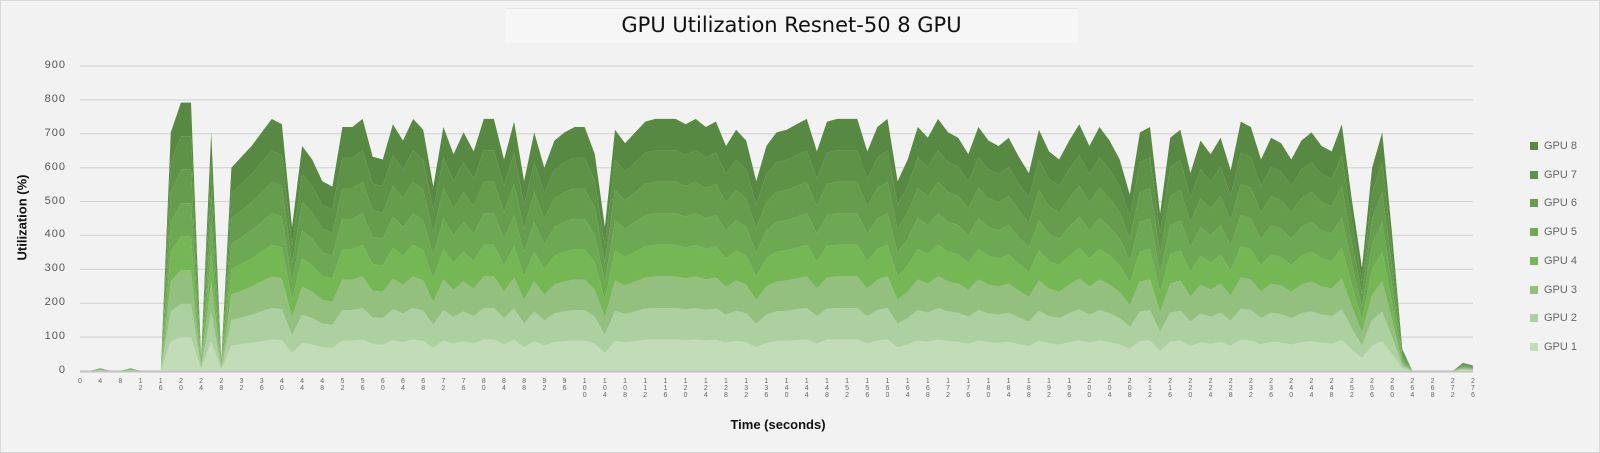 The height and width of the screenshot is (453, 1600). I want to click on x-tick-label: 60, so click(382, 385).